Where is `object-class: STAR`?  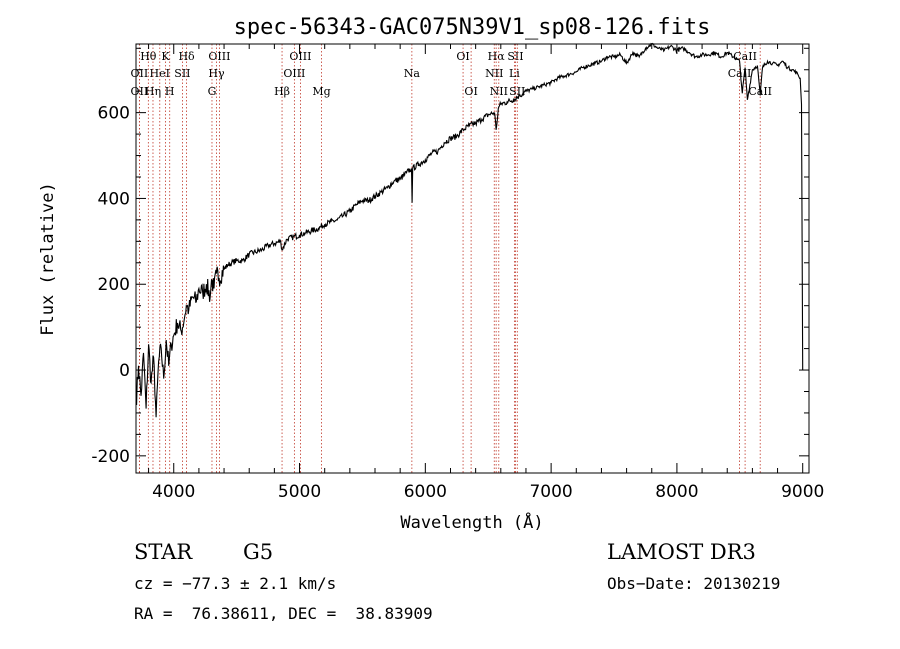 object-class: STAR is located at coordinates (163, 552).